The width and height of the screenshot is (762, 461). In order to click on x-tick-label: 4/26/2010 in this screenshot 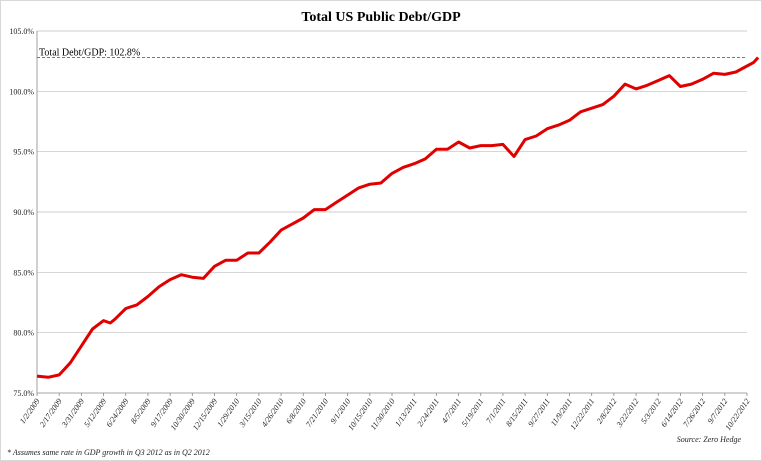, I will do `click(273, 413)`.